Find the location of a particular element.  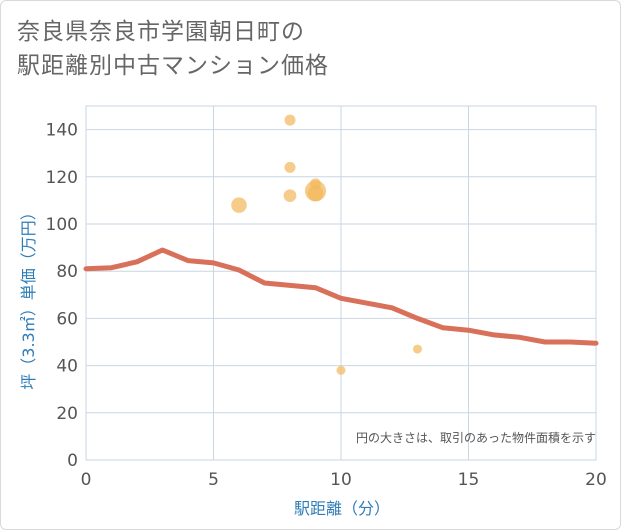

y-axis-label: 坪（3.3㎡）単価（万円） is located at coordinates (28, 296).